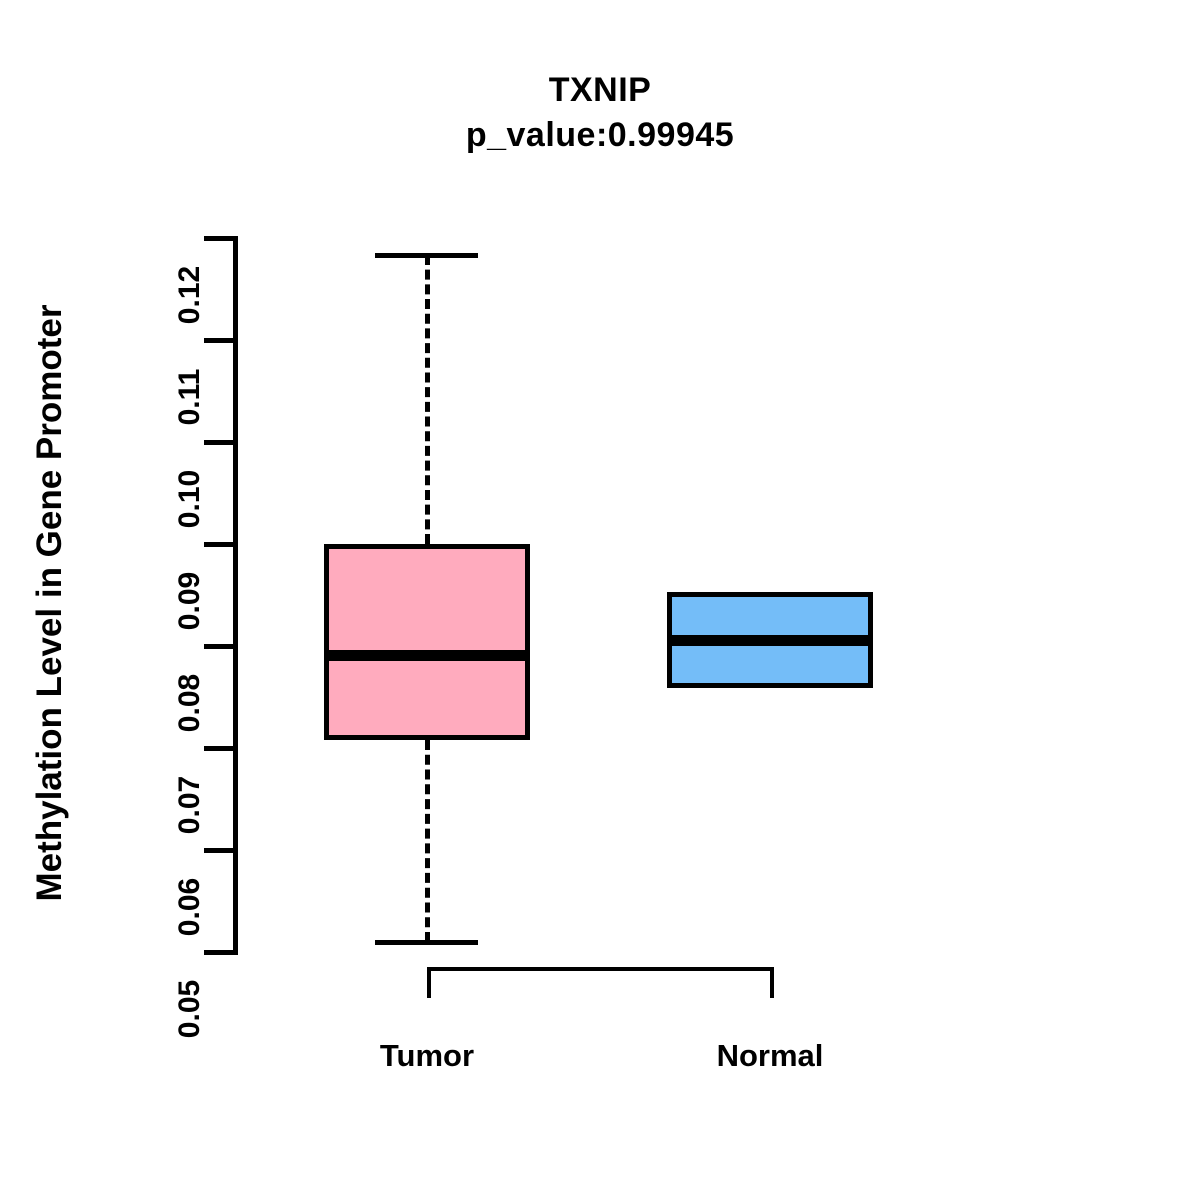 The width and height of the screenshot is (1200, 1200). Describe the element at coordinates (427, 1055) in the screenshot. I see `x-axis-tick-label-tumor: Tumor` at that location.